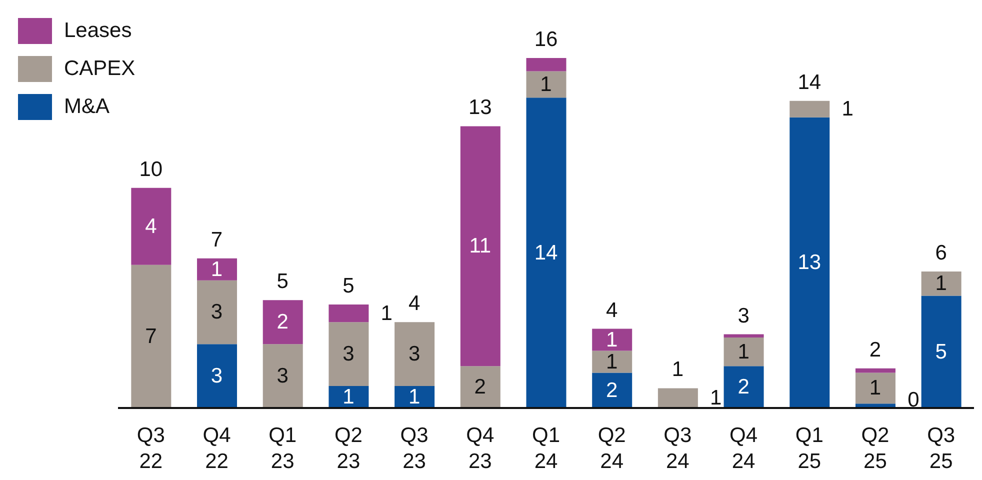 The image size is (982, 480). Describe the element at coordinates (150, 448) in the screenshot. I see `x-tick-label: Q3 22` at that location.